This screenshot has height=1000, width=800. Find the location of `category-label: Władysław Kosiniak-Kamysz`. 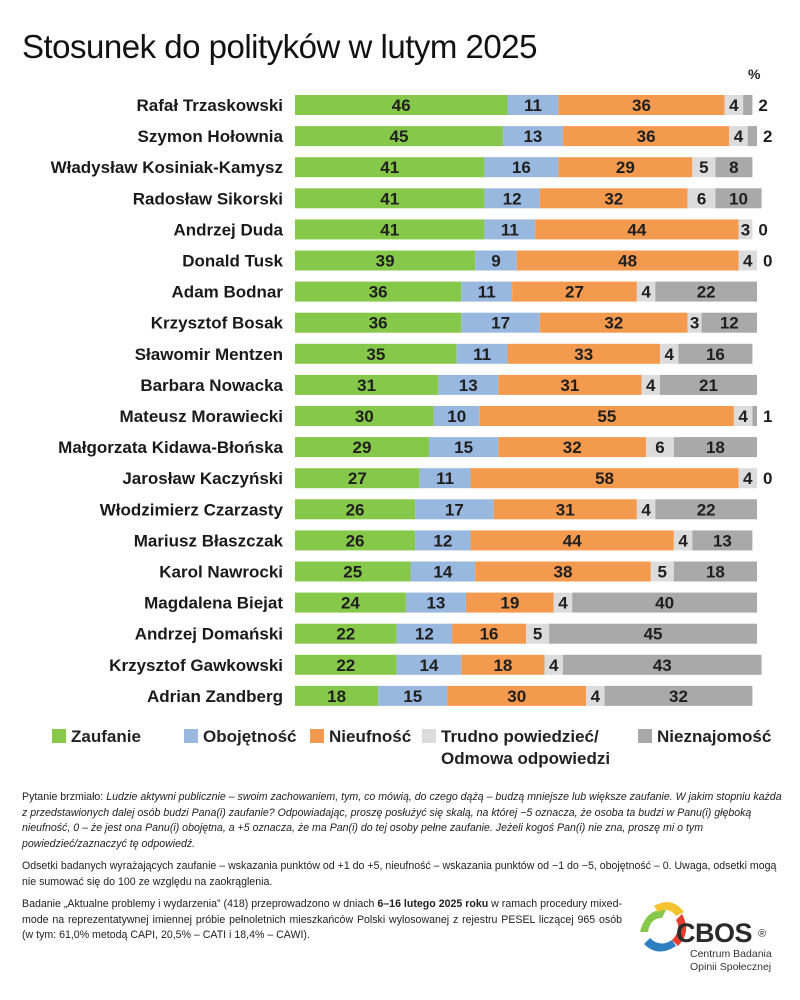

category-label: Władysław Kosiniak-Kamysz is located at coordinates (167, 167).